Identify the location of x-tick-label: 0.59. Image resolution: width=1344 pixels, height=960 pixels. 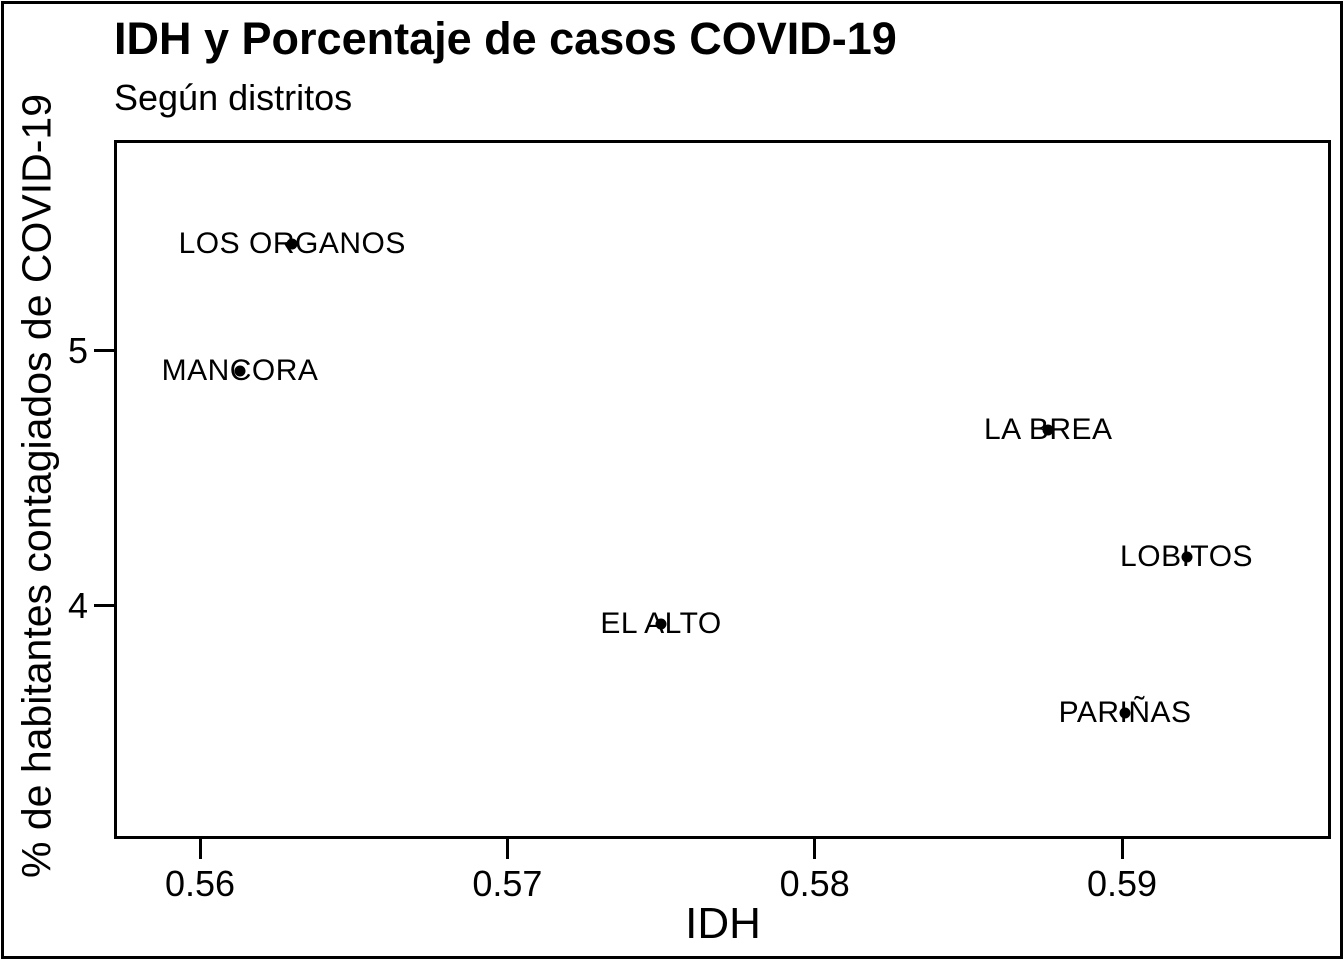
(1122, 883).